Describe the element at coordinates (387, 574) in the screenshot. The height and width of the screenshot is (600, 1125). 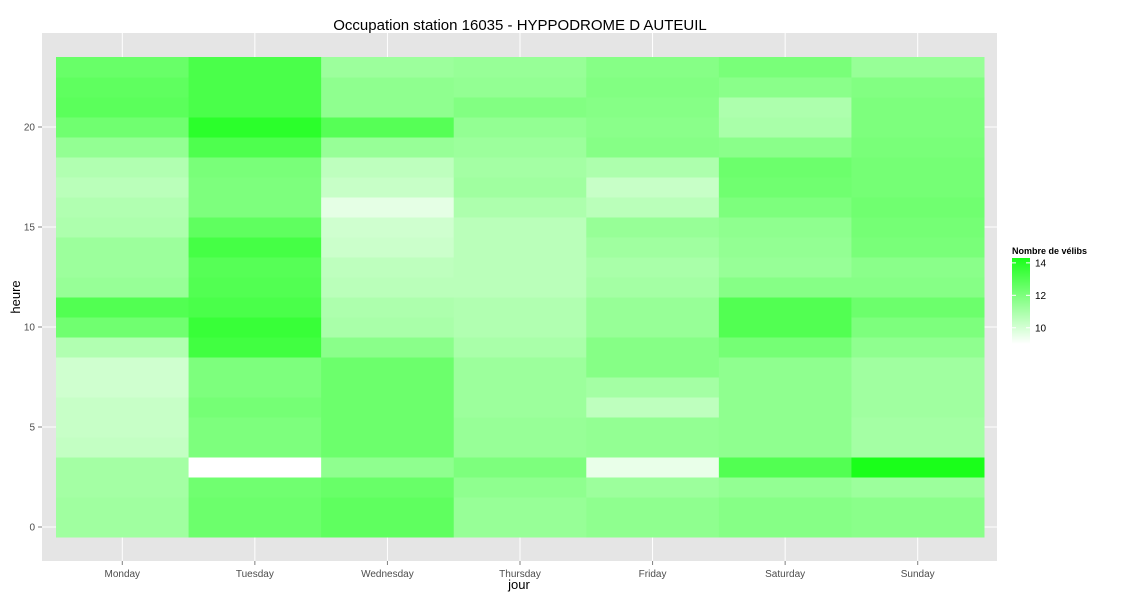
I see `x-tick-label: Wednesday` at that location.